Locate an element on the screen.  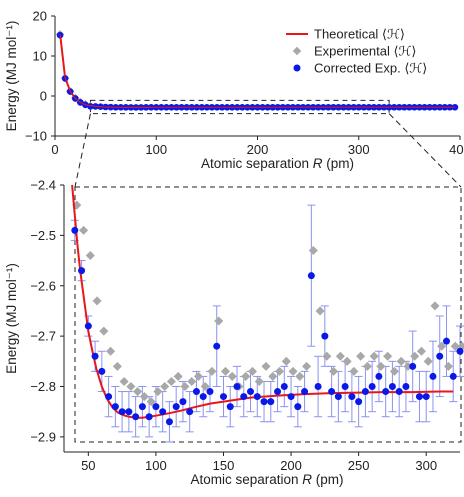
y-tick-label: −2.9 is located at coordinates (43, 436).